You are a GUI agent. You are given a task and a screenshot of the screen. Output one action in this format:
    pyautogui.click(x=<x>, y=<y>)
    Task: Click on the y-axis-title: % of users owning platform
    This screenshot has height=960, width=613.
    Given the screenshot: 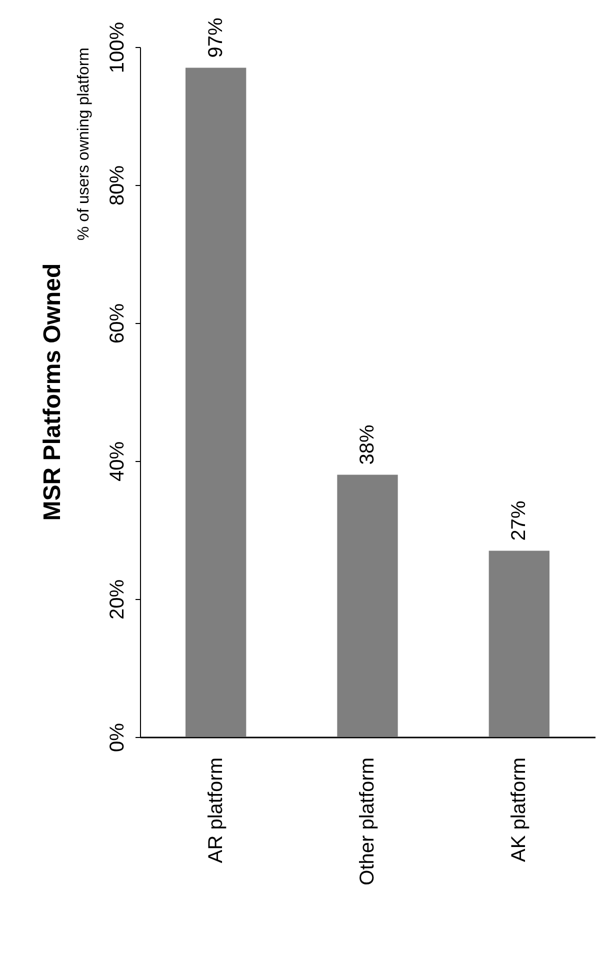 What is the action you would take?
    pyautogui.click(x=84, y=144)
    